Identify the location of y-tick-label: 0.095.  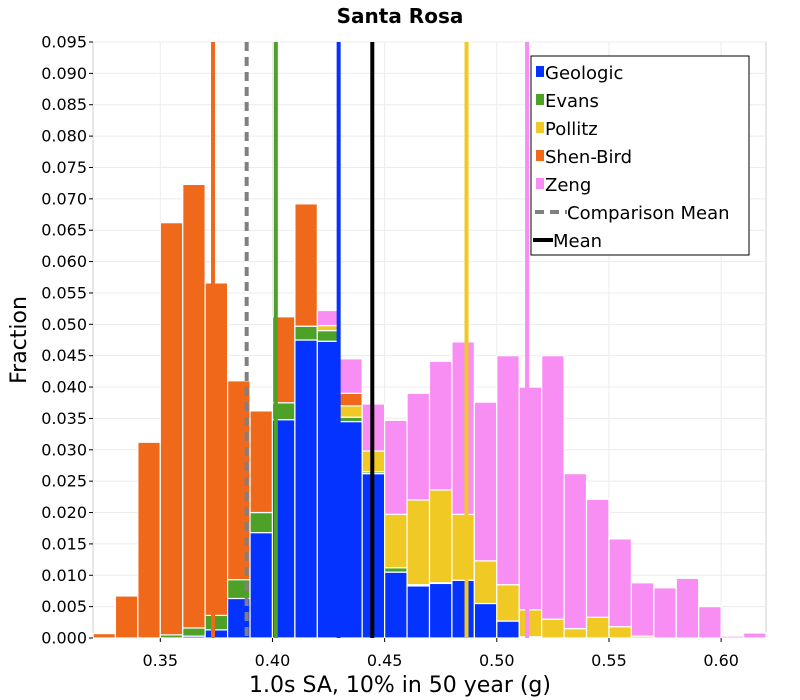
(64, 42).